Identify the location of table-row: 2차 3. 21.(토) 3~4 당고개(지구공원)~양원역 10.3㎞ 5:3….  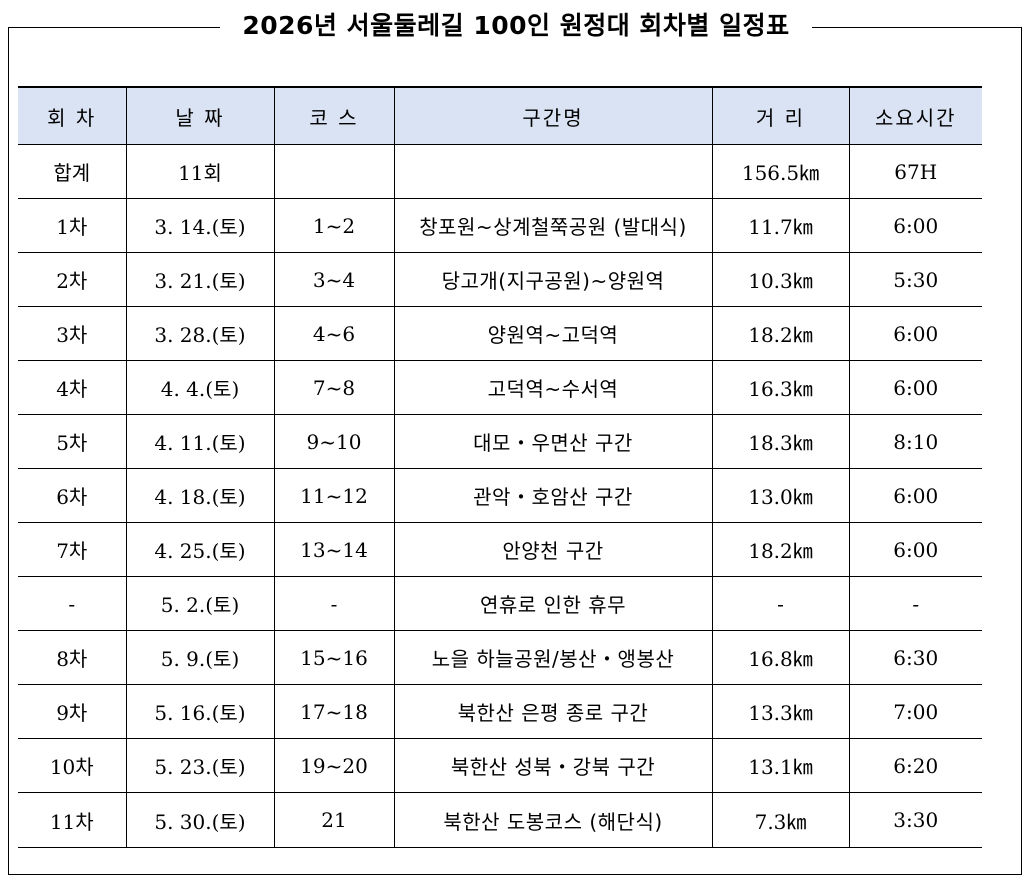
(500, 279).